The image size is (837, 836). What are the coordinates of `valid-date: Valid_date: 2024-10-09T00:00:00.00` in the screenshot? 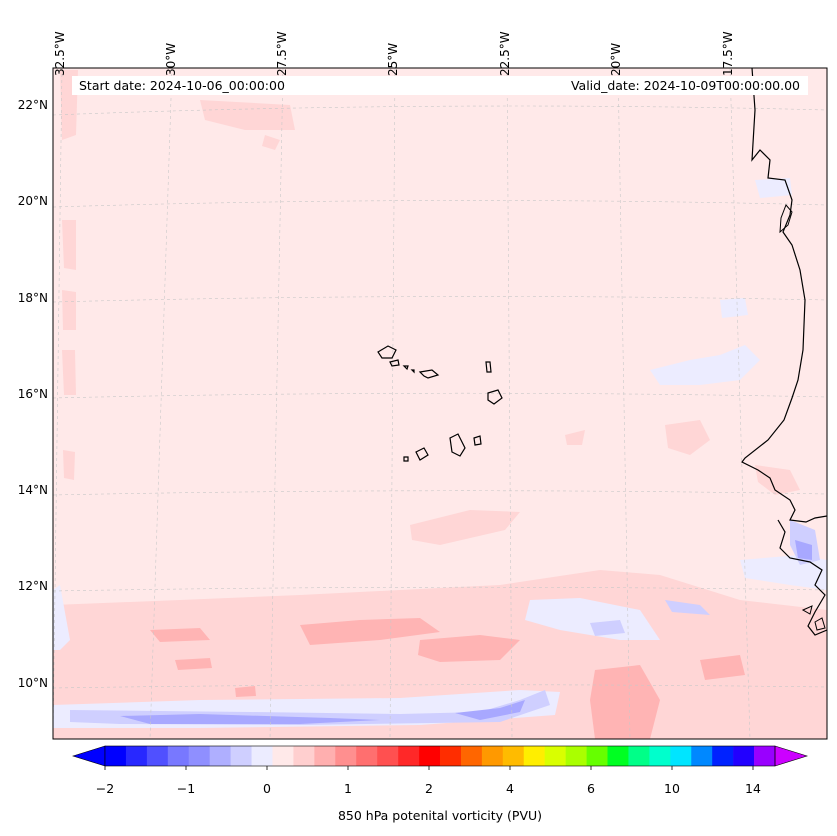 It's located at (685, 85).